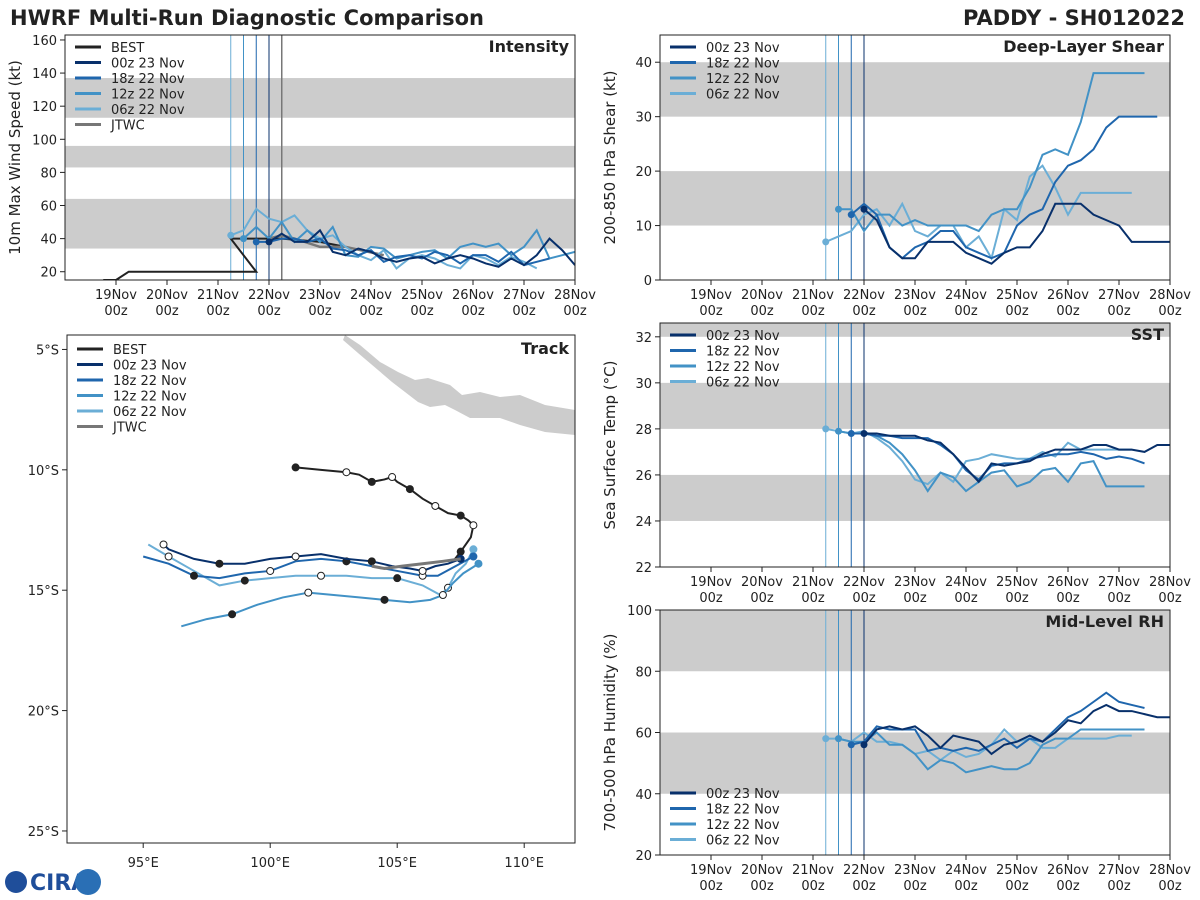 Image resolution: width=1200 pixels, height=900 pixels. Describe the element at coordinates (529, 46) in the screenshot. I see `panel-title: Intensity` at that location.